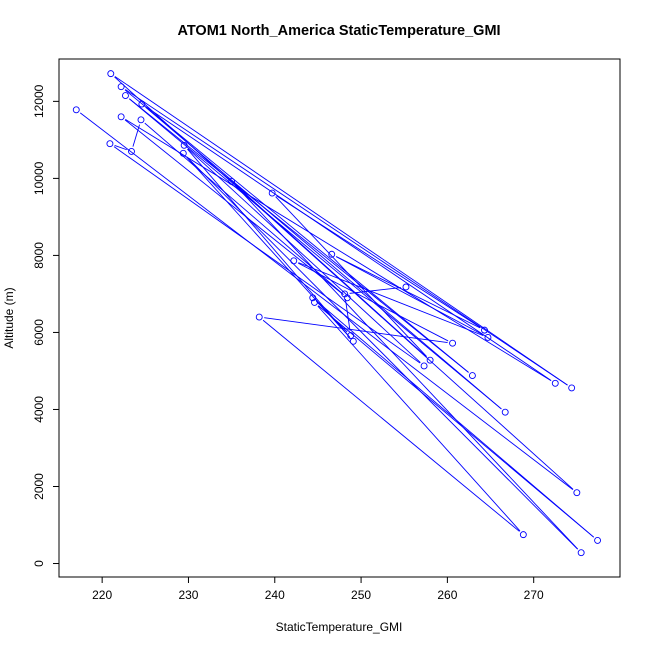 The image size is (650, 650). I want to click on x-axis-label: StaticTemperature_GMI, so click(339, 627).